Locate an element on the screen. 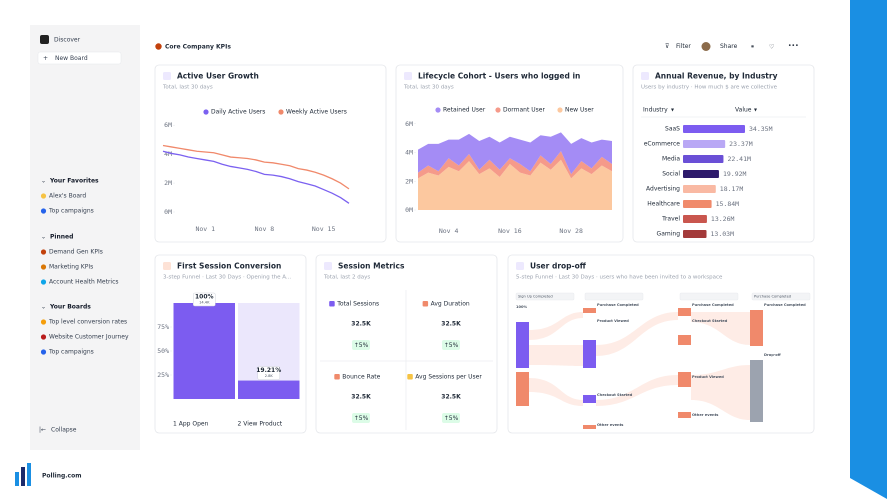 This screenshot has height=499, width=887. x-tick-label: Nov 4 is located at coordinates (449, 231).